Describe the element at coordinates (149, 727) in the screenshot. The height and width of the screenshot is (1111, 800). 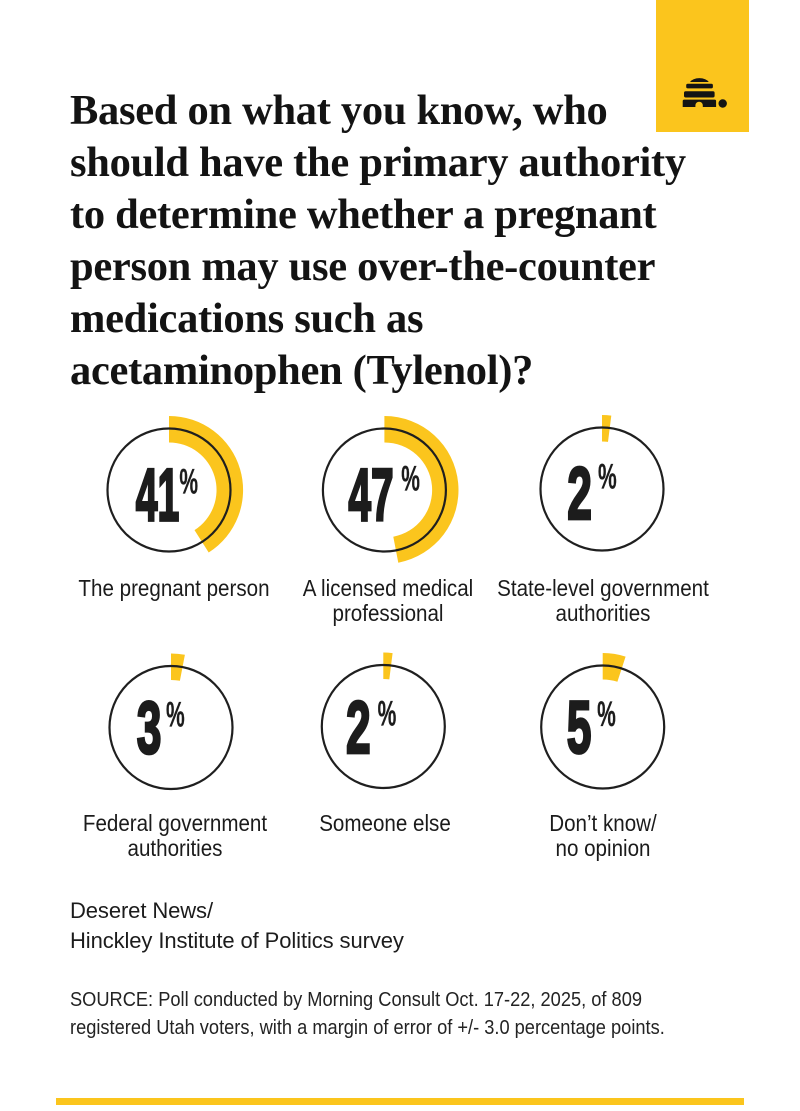
I see `svg-text: 3` at that location.